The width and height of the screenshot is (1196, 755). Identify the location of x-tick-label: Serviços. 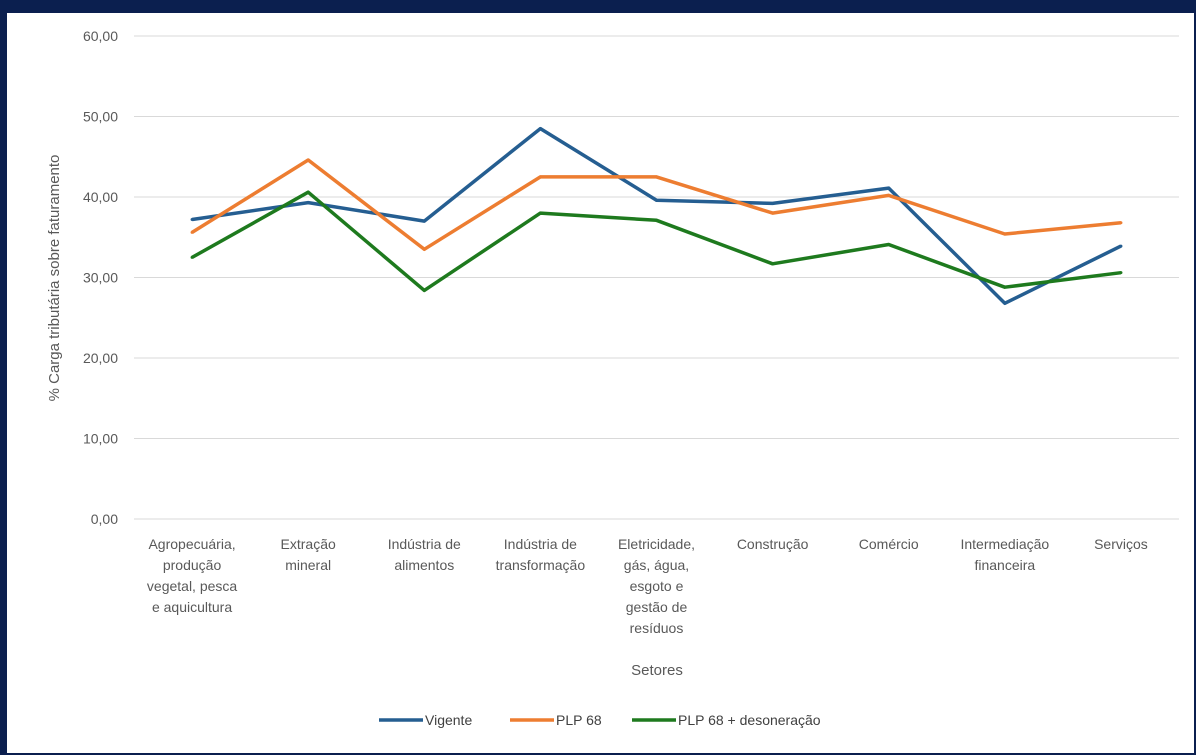
(1121, 544).